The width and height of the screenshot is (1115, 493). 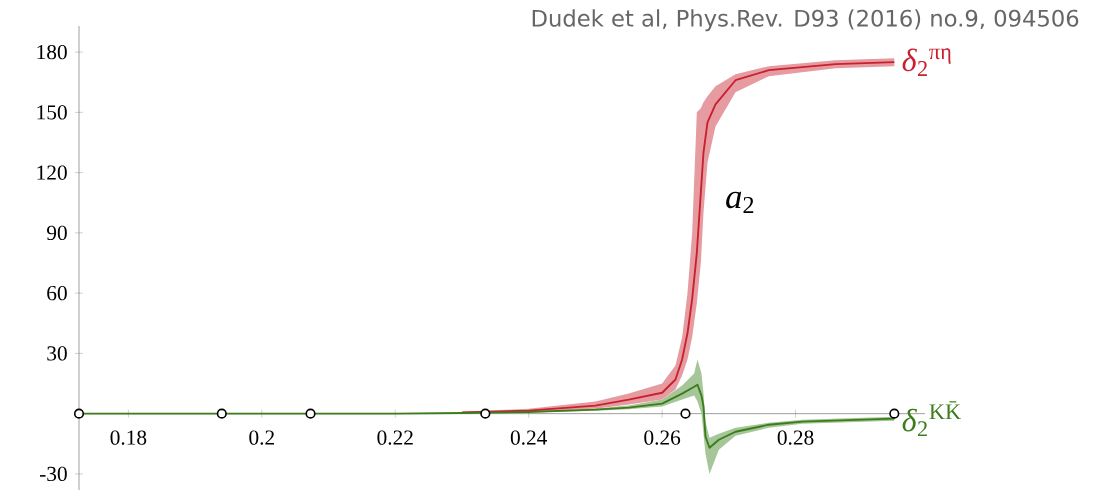 I want to click on y-tick-label: 90, so click(x=57, y=233).